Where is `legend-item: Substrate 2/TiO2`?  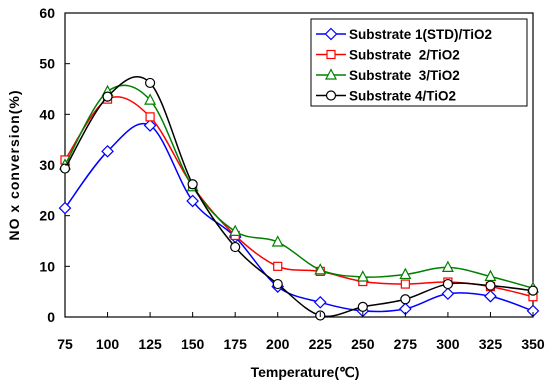 legend-item: Substrate 2/TiO2 is located at coordinates (388, 55).